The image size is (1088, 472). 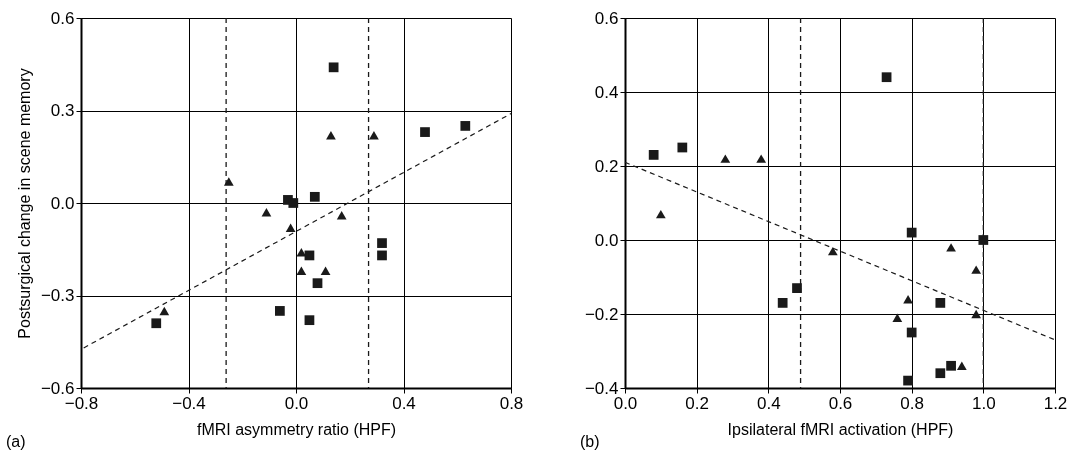 What do you see at coordinates (590, 441) in the screenshot?
I see `text: (b)` at bounding box center [590, 441].